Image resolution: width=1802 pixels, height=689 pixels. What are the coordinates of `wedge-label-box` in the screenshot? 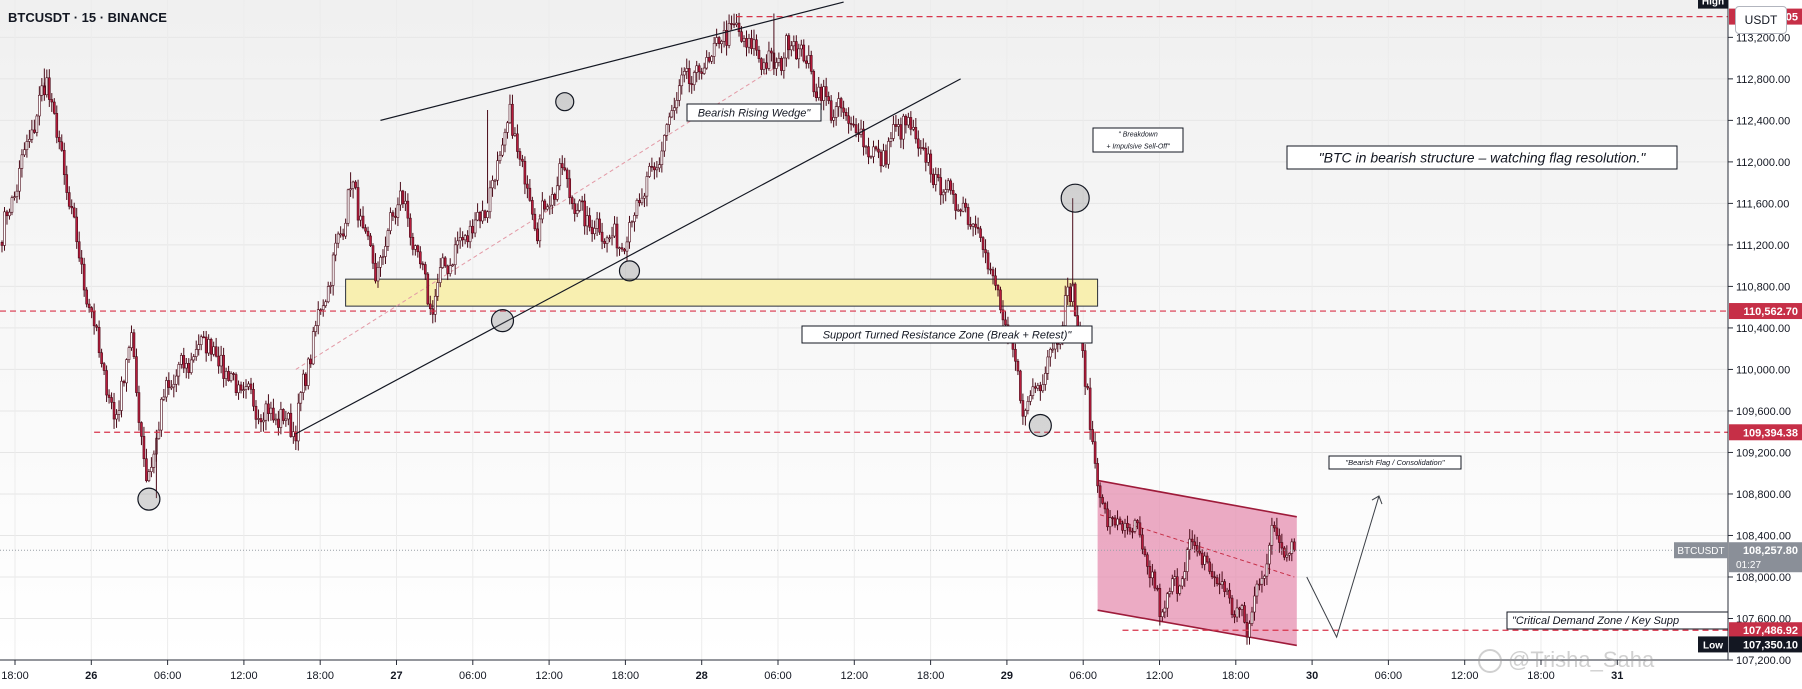 It's located at (754, 112).